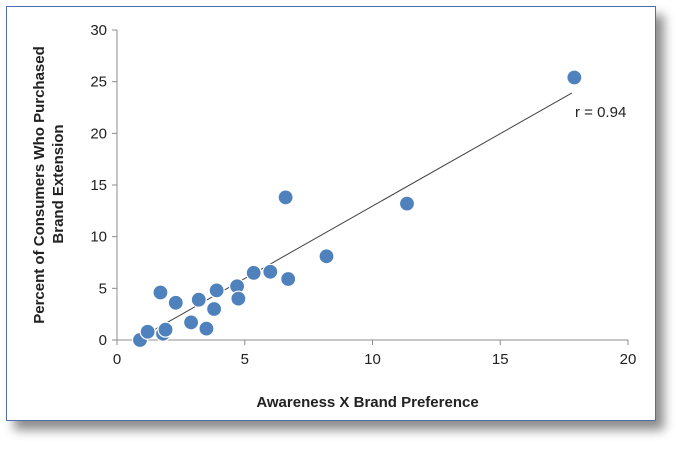  Describe the element at coordinates (98, 185) in the screenshot. I see `y-tick-label: 15` at that location.